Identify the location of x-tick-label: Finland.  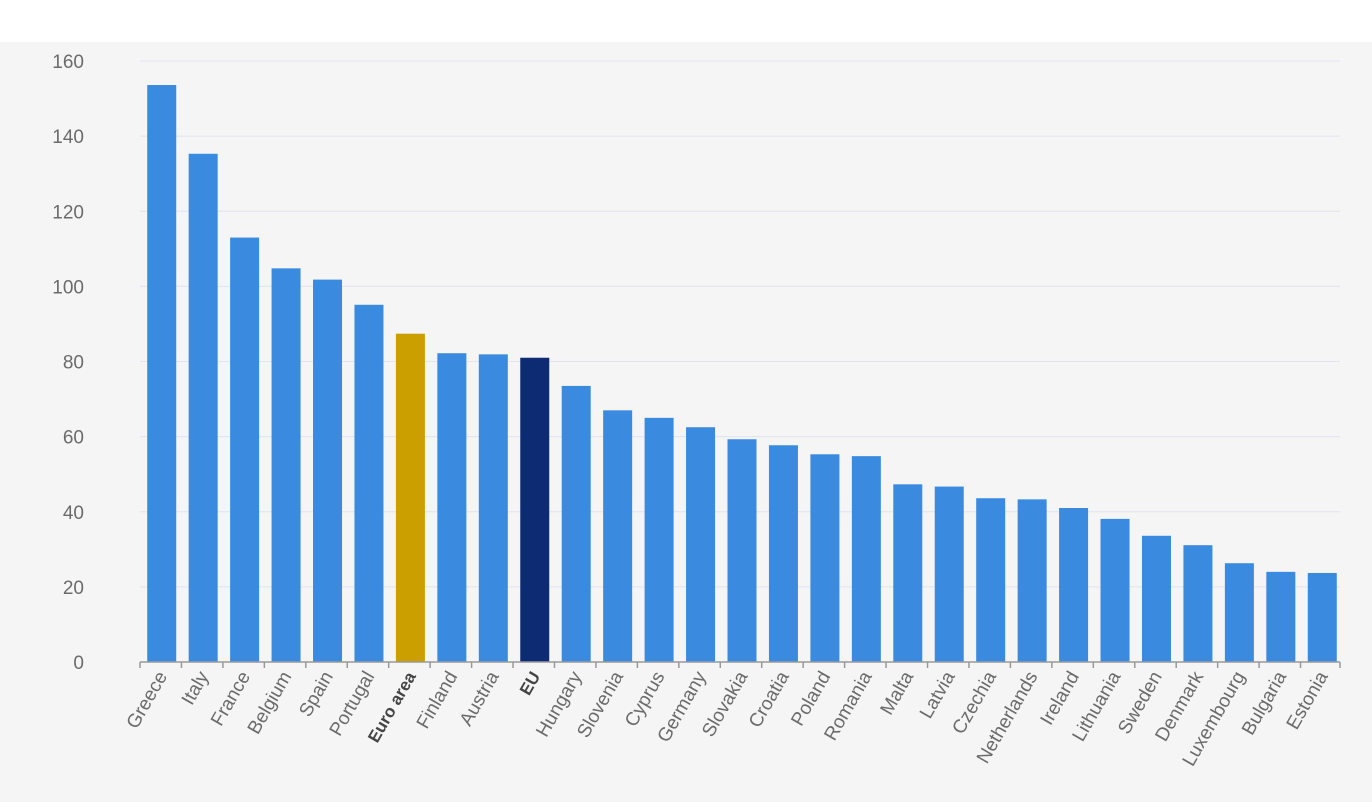
(437, 700).